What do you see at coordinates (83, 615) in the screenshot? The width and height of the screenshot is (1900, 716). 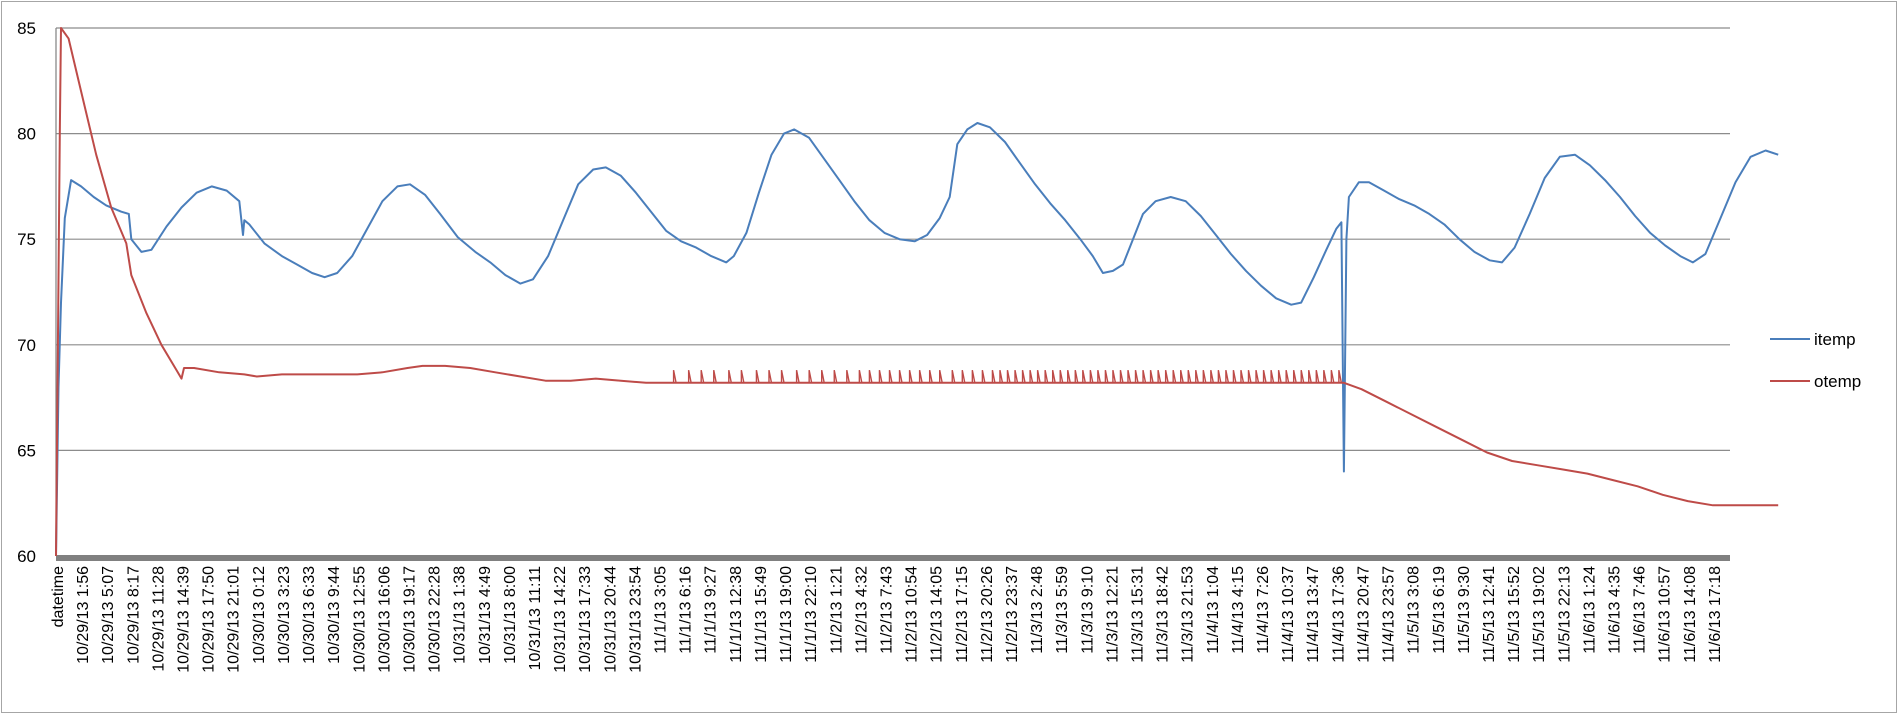 I see `x-tick-label: 10/29/13 1:56` at bounding box center [83, 615].